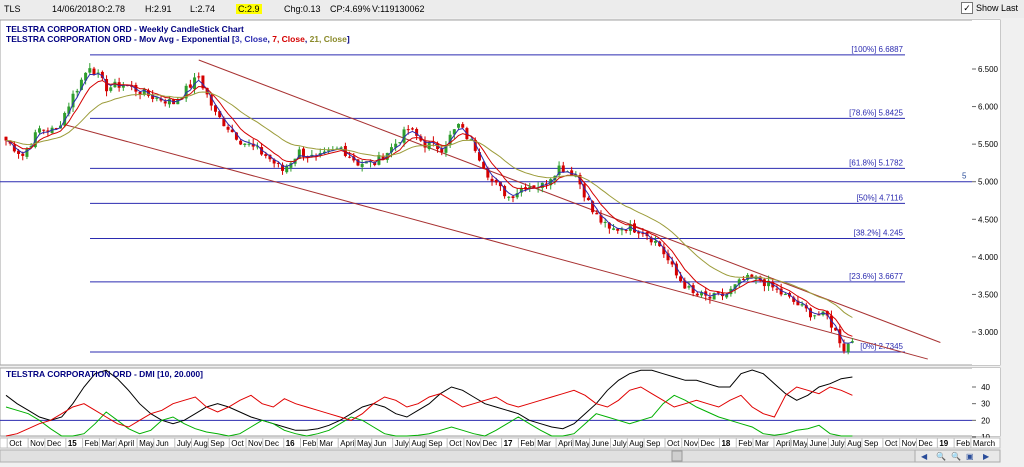 The height and width of the screenshot is (467, 1024). I want to click on ema-legend-sep1: ,, so click(270, 39).